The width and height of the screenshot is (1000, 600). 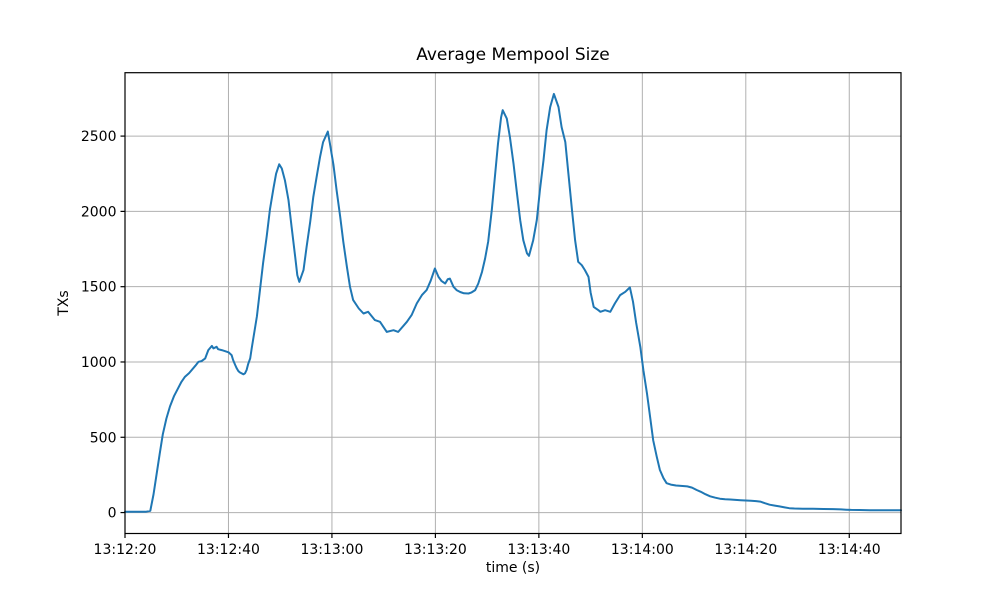 I want to click on y-tick-label: 0, so click(x=112, y=514).